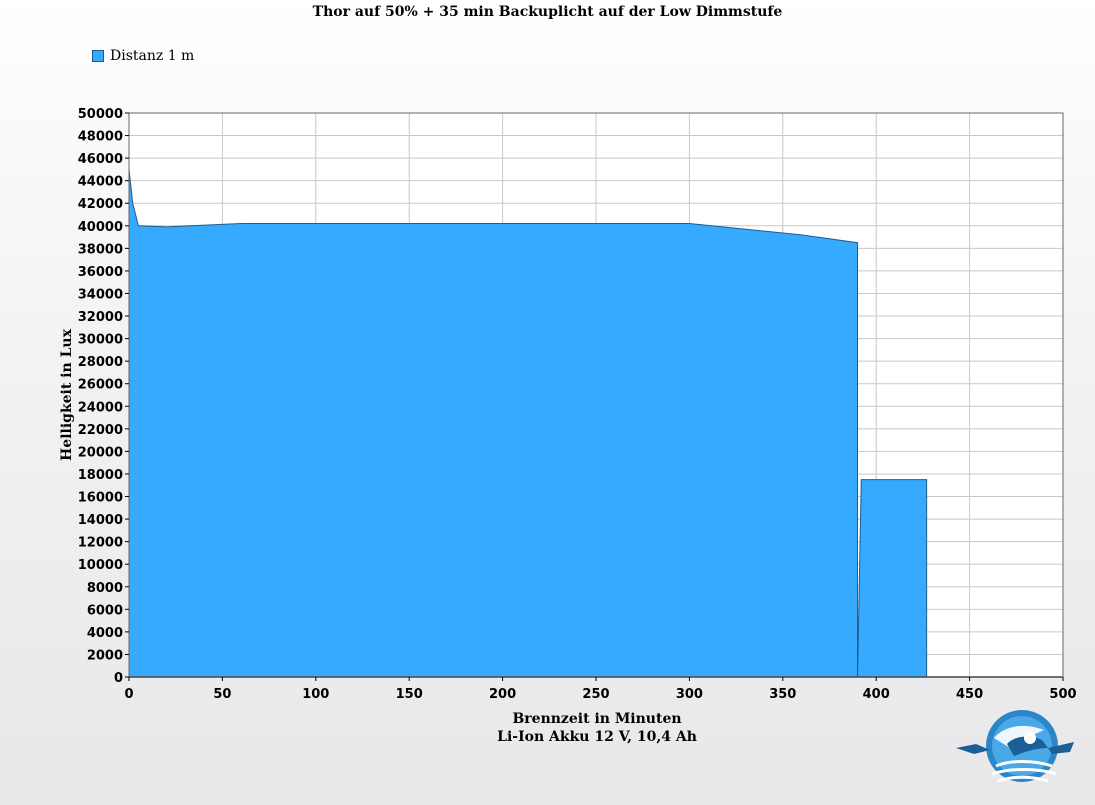 This screenshot has width=1095, height=805. I want to click on y-tick-label: 20000, so click(100, 452).